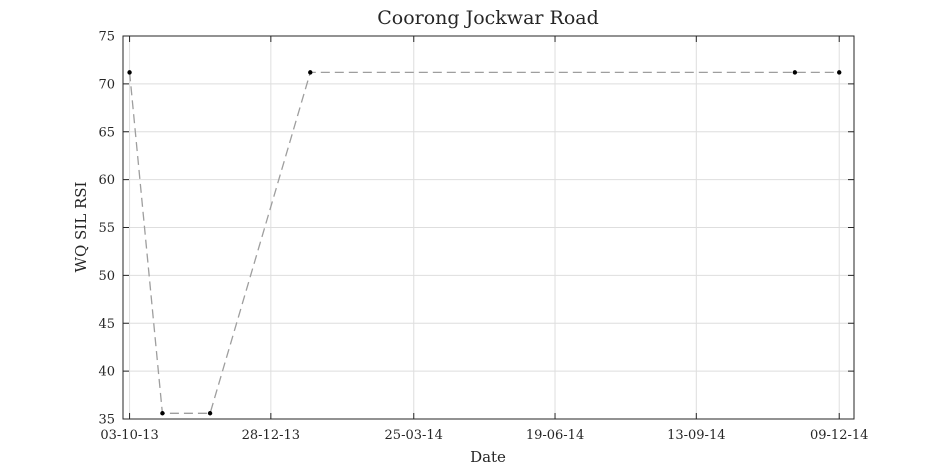  Describe the element at coordinates (106, 228) in the screenshot. I see `y-tick-label: 55` at that location.